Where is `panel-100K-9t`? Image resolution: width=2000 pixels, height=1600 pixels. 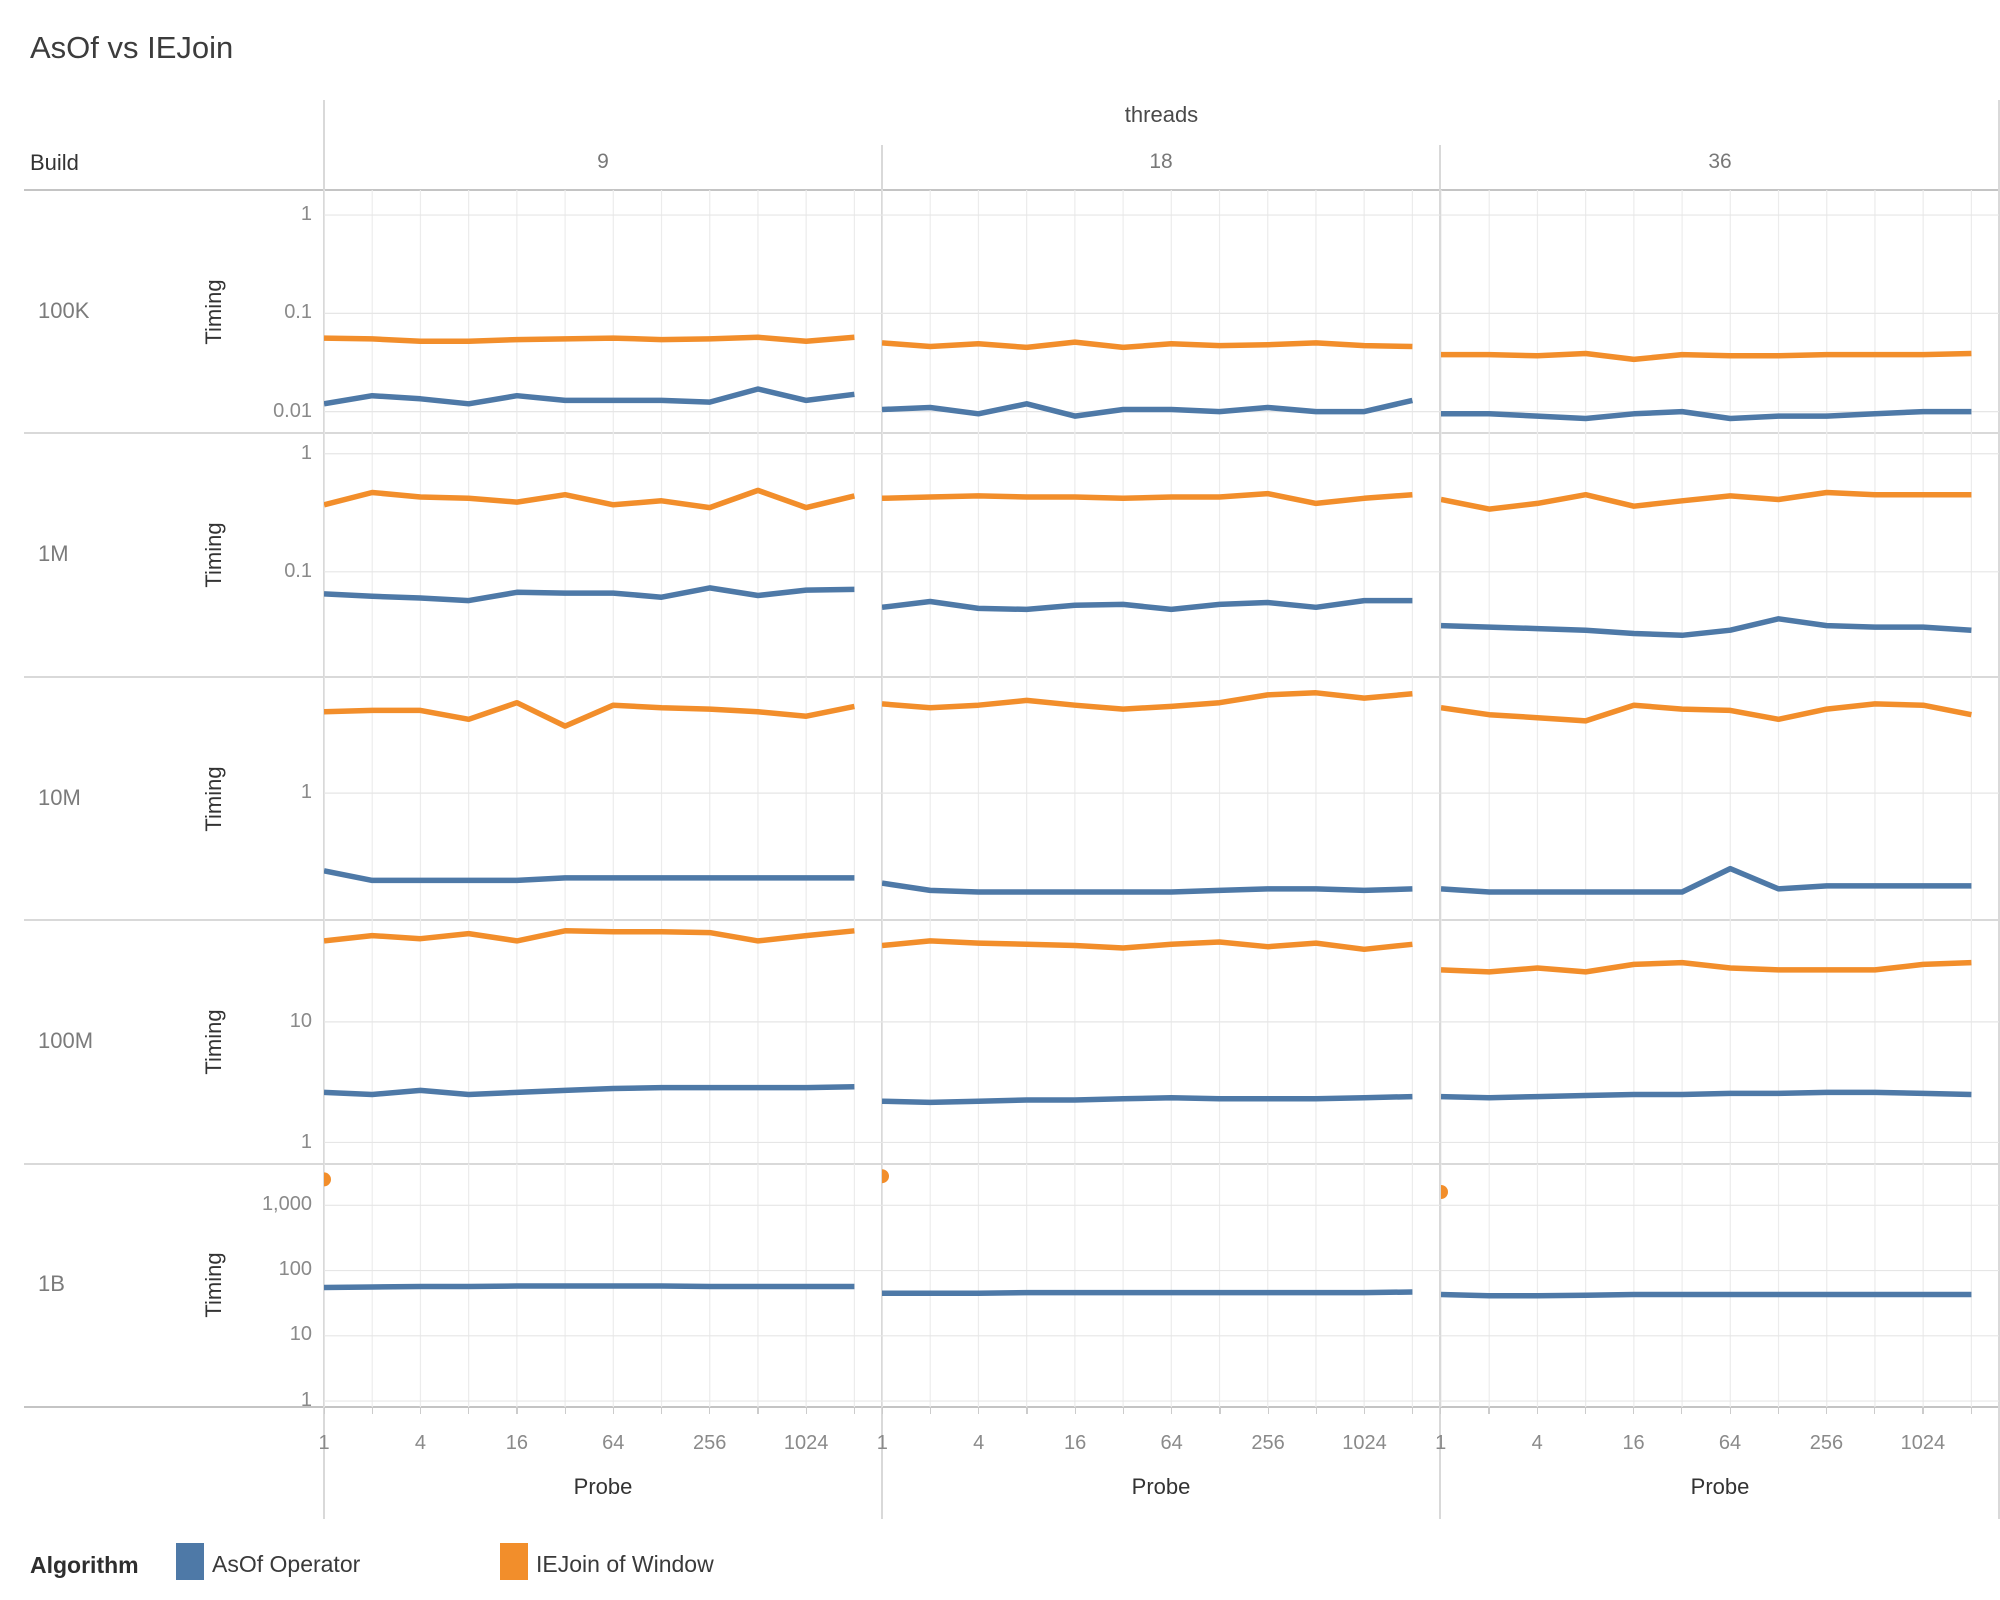 panel-100K-9t is located at coordinates (603, 312).